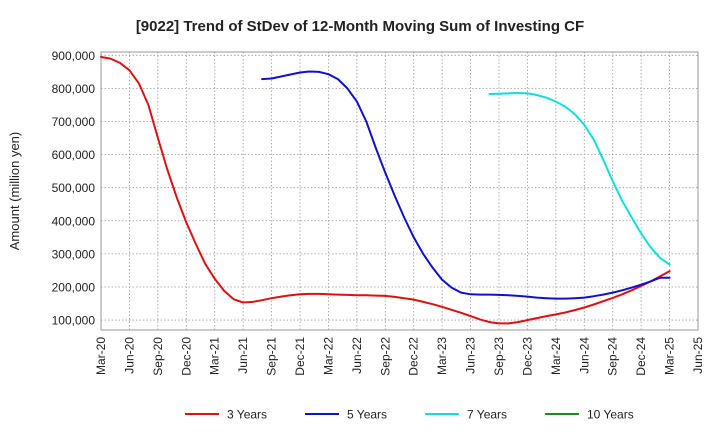  What do you see at coordinates (74, 122) in the screenshot?
I see `y-tick-label: 700,000` at bounding box center [74, 122].